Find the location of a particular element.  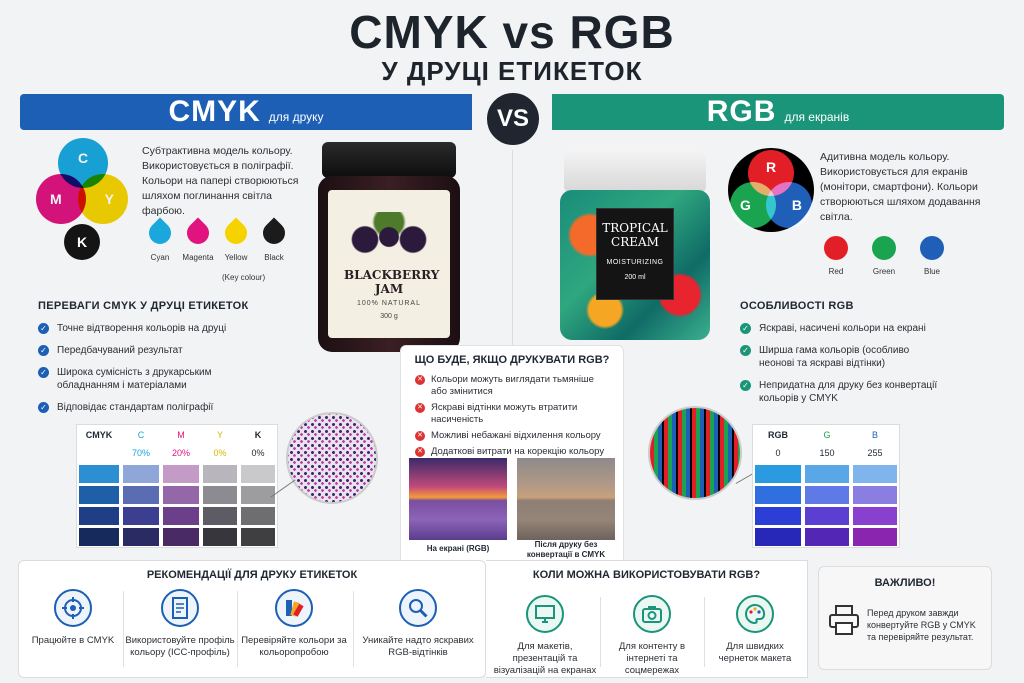

rgb-dots: Red Green Blue is located at coordinates (884, 256).